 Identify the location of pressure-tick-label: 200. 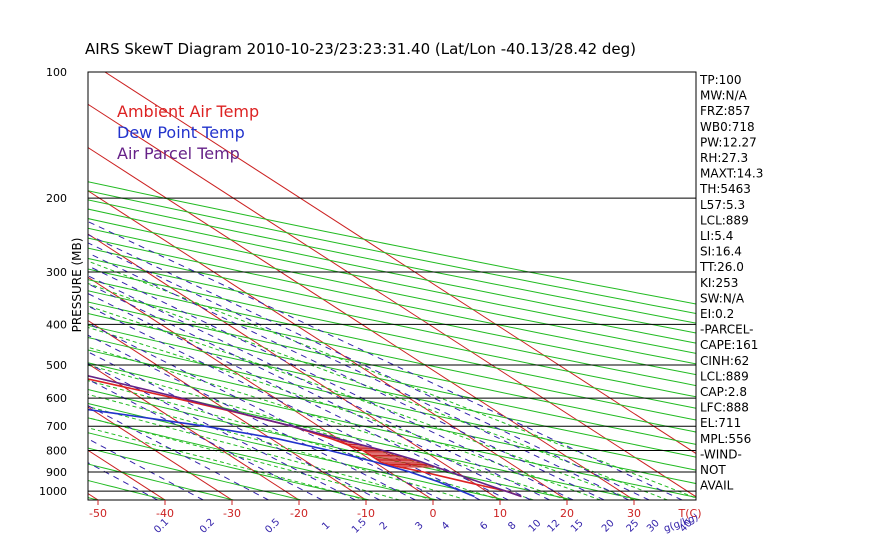
(56, 198).